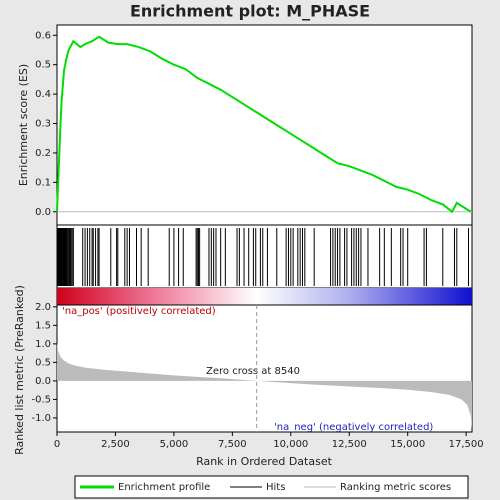 This screenshot has width=500, height=500. I want to click on y2-tick-label: 1.5, so click(43, 325).